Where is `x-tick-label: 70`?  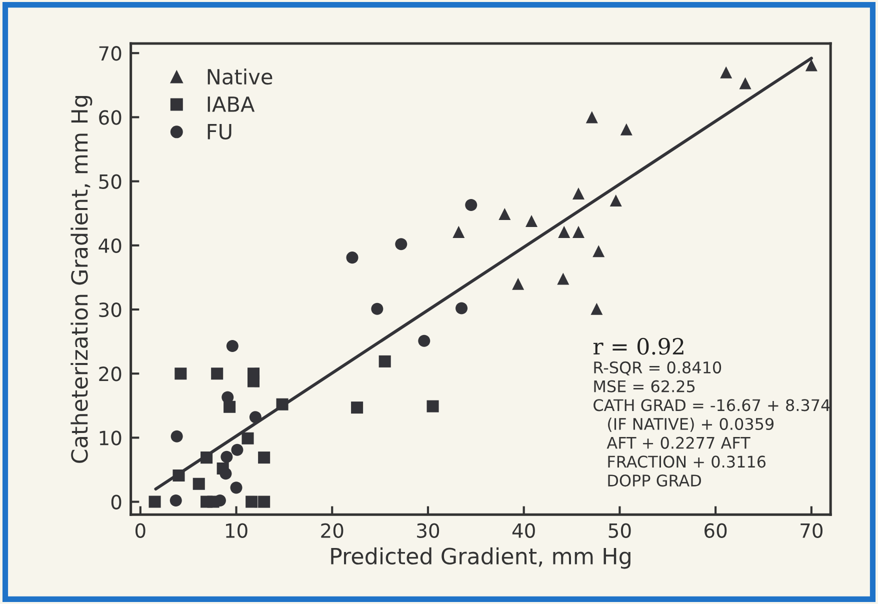
x-tick-label: 70 is located at coordinates (811, 530).